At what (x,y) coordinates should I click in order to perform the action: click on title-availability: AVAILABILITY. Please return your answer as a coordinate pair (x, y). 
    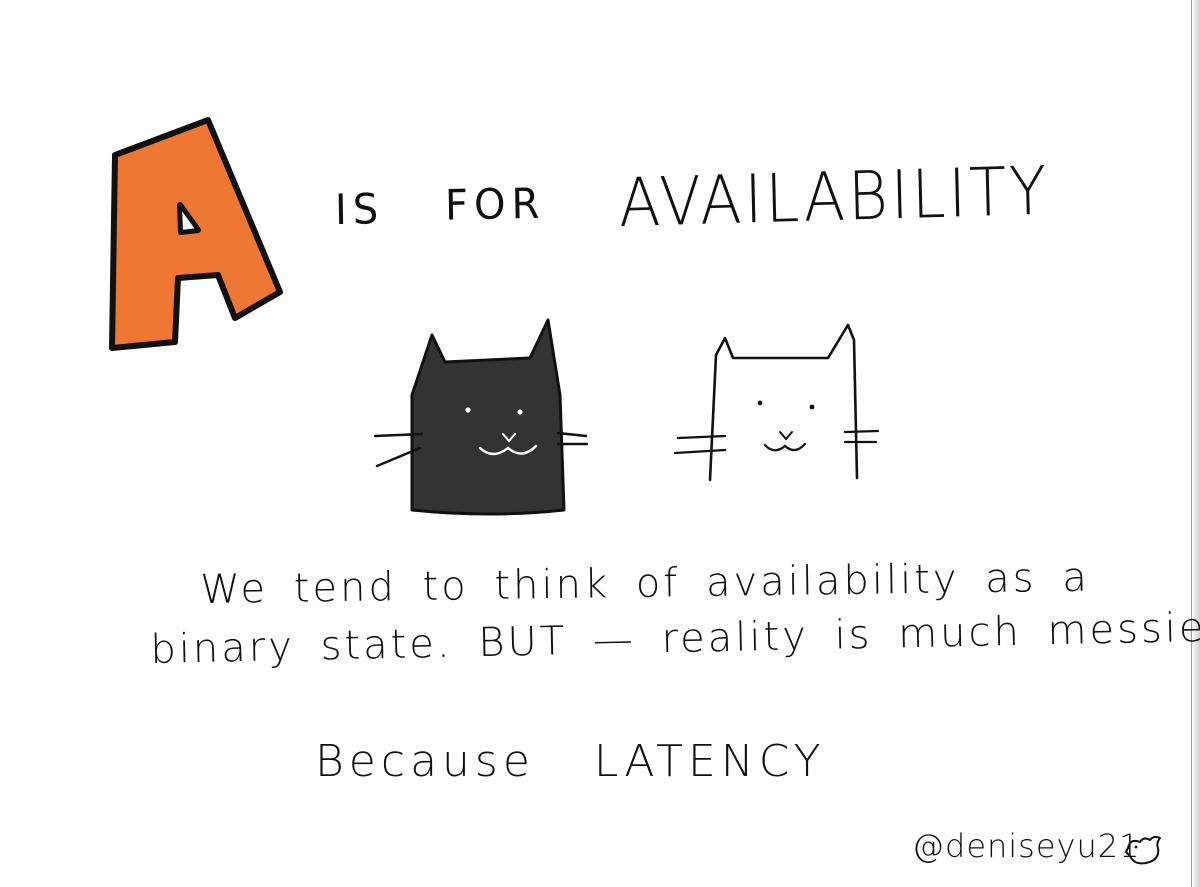
    Looking at the image, I should click on (834, 197).